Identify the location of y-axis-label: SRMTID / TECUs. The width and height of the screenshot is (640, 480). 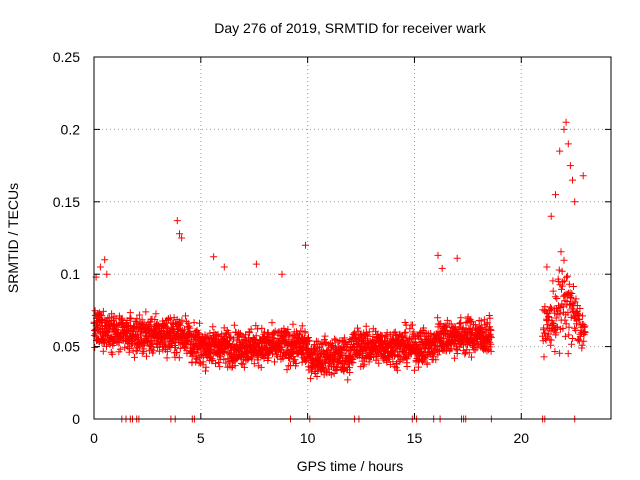
(13, 238).